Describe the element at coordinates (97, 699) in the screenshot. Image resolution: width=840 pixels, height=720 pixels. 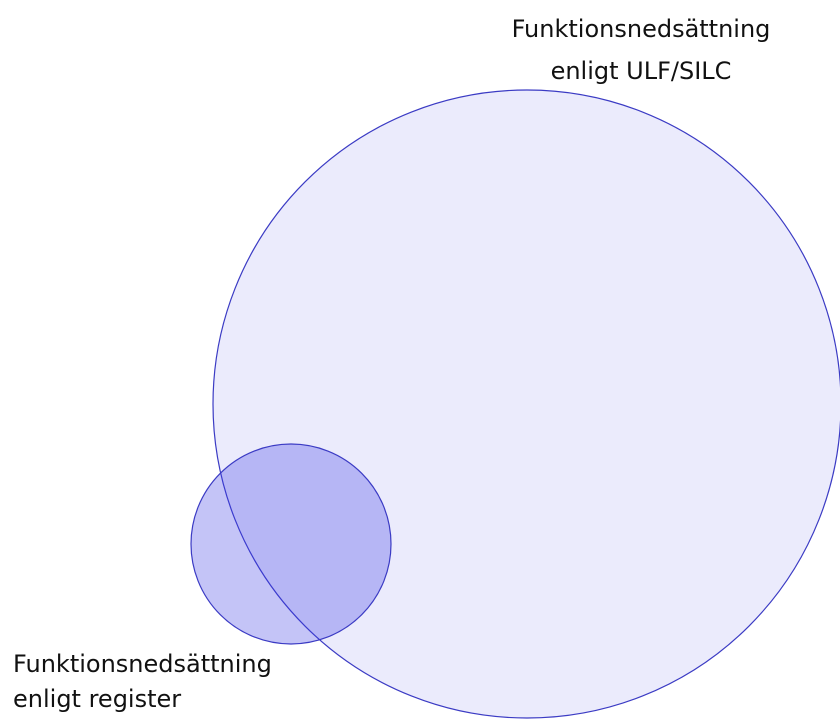
I see `set-label: enligt register` at that location.